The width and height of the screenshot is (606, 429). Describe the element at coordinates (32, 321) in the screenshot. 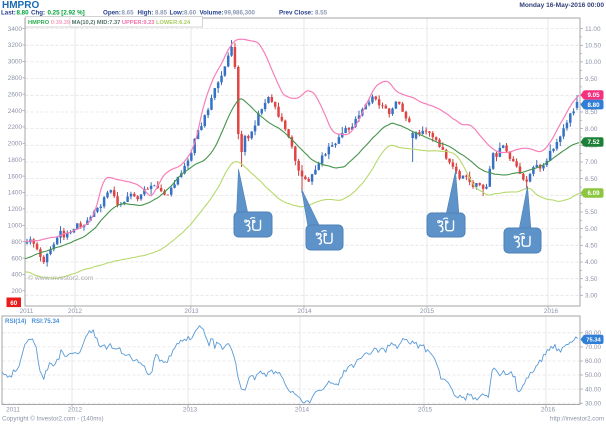

I see `svg-text: RSI(14) RSI:75.34` at that location.